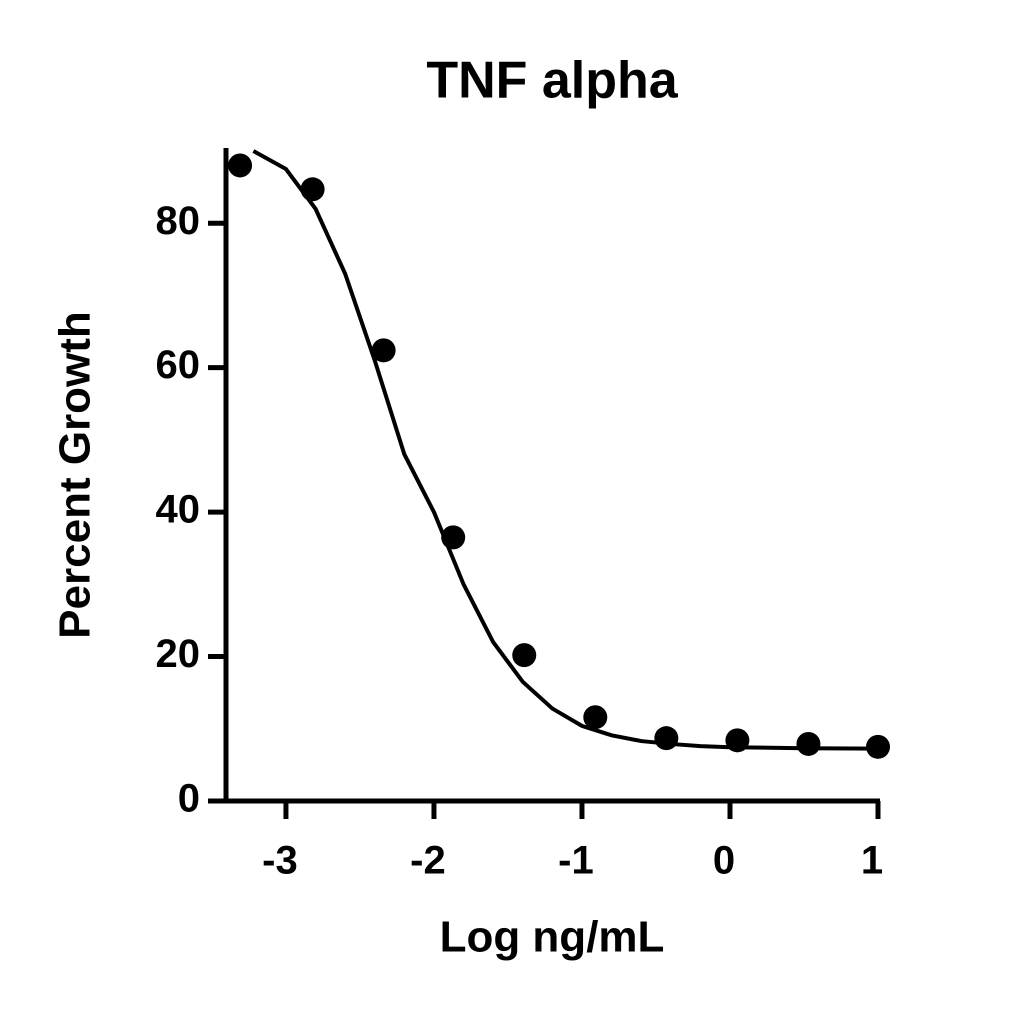 This screenshot has height=1016, width=1028. What do you see at coordinates (576, 861) in the screenshot?
I see `x-tick-label: -1` at bounding box center [576, 861].